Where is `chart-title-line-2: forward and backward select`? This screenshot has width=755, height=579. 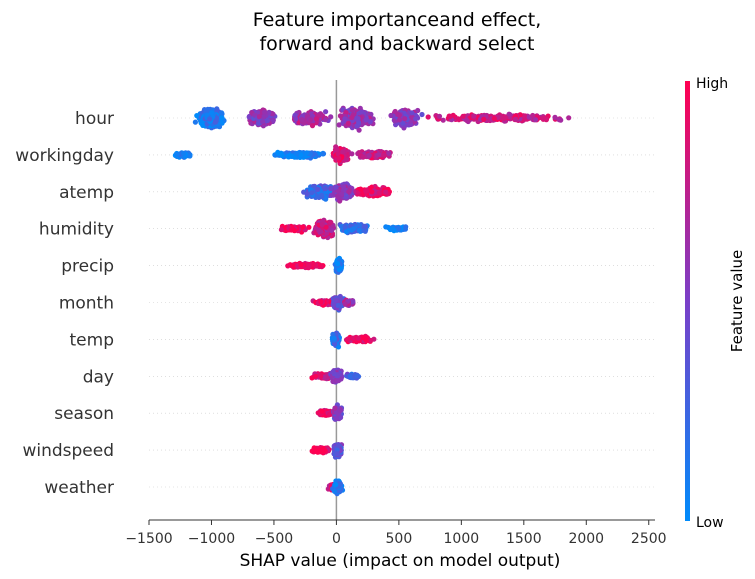 chart-title-line-2: forward and backward select is located at coordinates (396, 44).